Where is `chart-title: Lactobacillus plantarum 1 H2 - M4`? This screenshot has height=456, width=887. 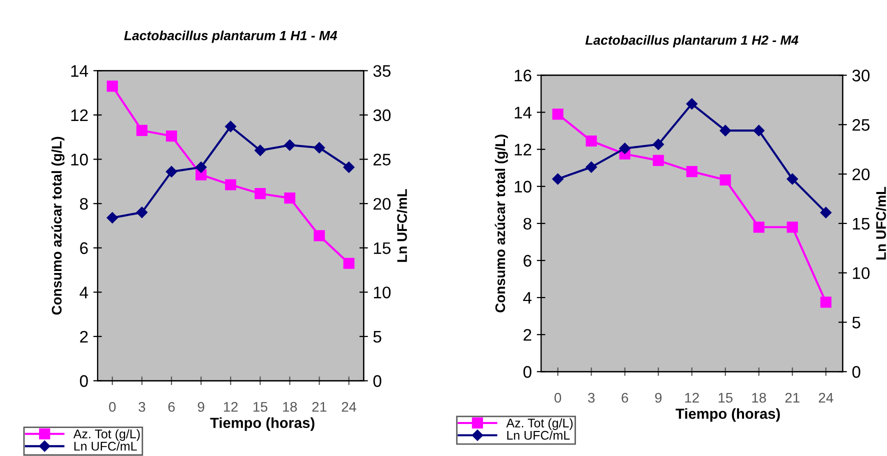
chart-title: Lactobacillus plantarum 1 H2 - M4 is located at coordinates (691, 41).